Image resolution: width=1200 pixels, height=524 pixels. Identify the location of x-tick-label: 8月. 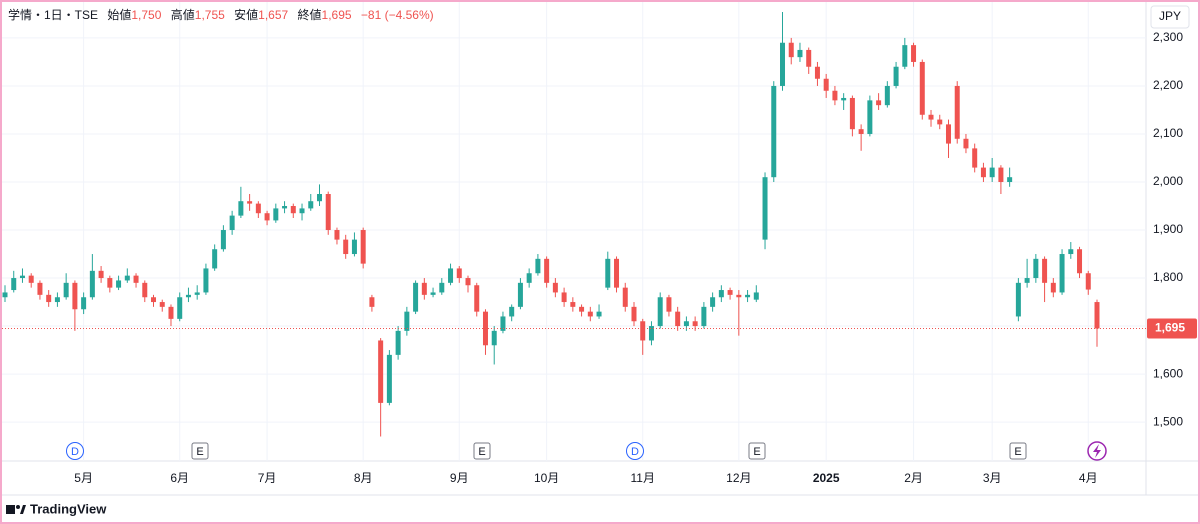
(363, 478).